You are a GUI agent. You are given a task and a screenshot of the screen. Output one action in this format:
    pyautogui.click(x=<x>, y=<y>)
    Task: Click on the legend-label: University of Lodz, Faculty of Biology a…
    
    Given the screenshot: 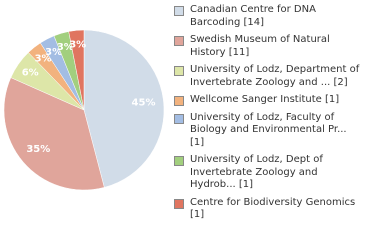 What is the action you would take?
    pyautogui.click(x=268, y=129)
    